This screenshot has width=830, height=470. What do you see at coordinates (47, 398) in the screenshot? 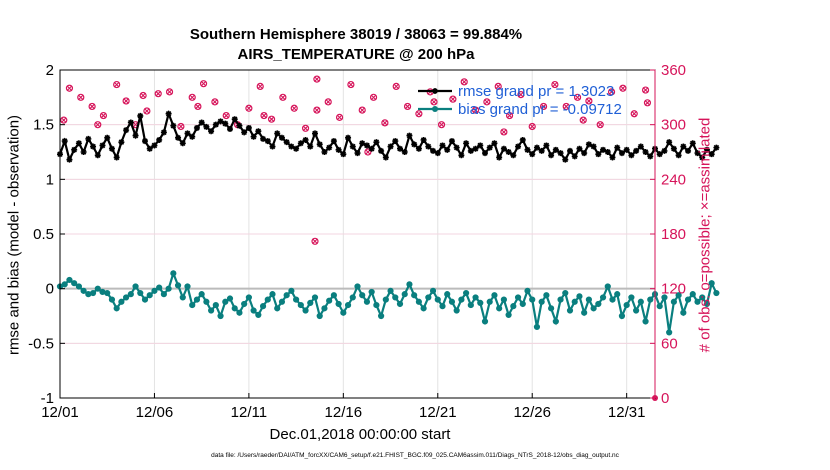
I see `y-left-tick-label: -1` at bounding box center [47, 398].